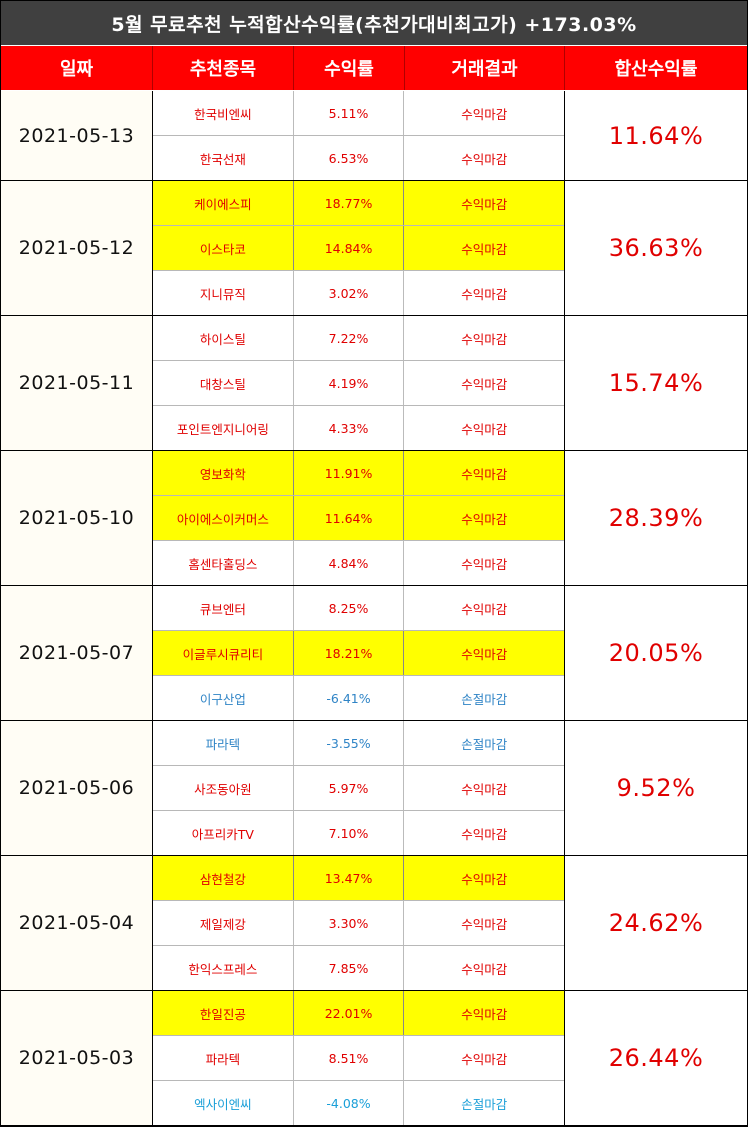  What do you see at coordinates (349, 968) in the screenshot?
I see `return-cell: 7.85%` at bounding box center [349, 968].